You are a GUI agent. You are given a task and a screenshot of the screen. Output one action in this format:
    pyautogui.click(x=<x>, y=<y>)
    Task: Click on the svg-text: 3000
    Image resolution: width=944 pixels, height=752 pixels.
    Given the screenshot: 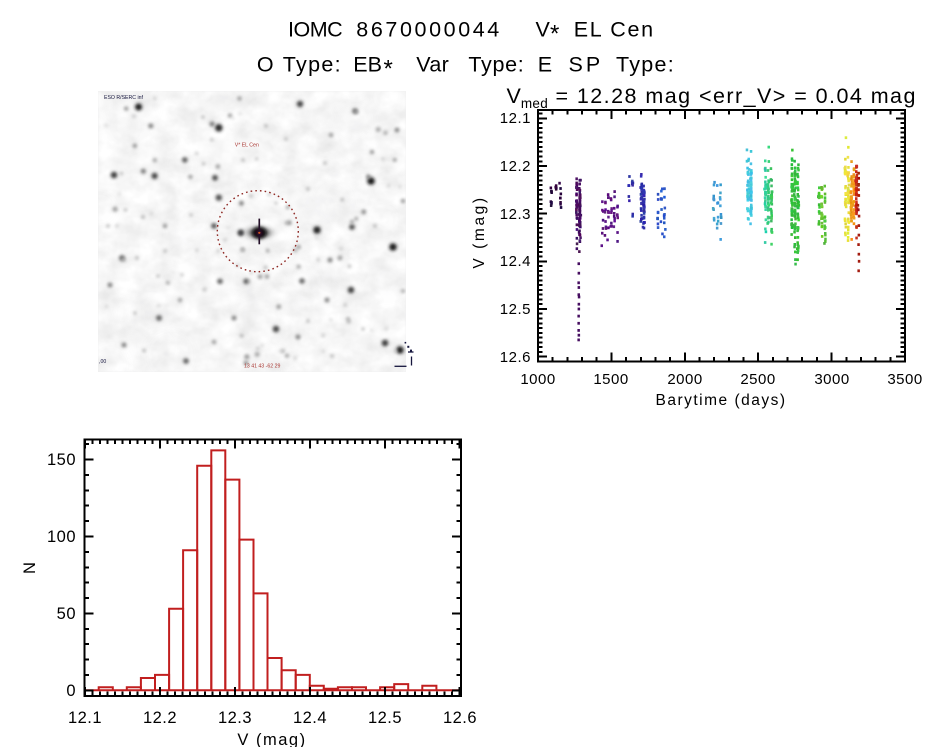 What is the action you would take?
    pyautogui.click(x=831, y=379)
    